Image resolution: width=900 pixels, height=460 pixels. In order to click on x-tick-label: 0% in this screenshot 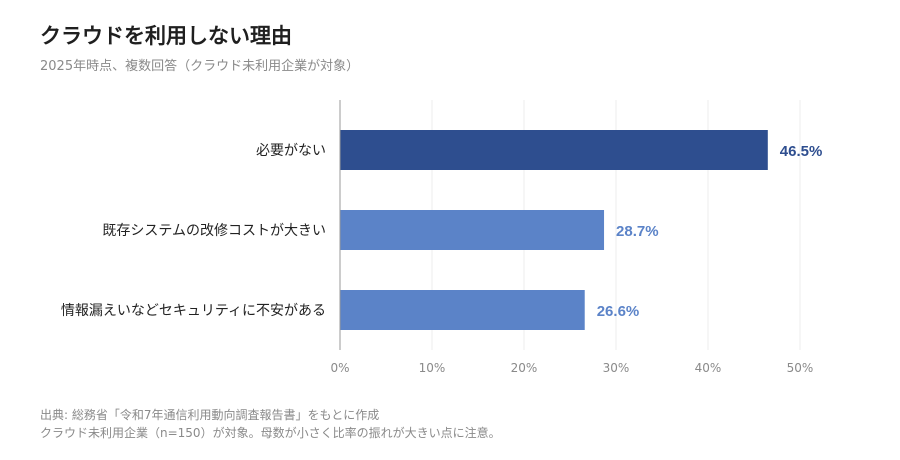, I will do `click(339, 368)`.